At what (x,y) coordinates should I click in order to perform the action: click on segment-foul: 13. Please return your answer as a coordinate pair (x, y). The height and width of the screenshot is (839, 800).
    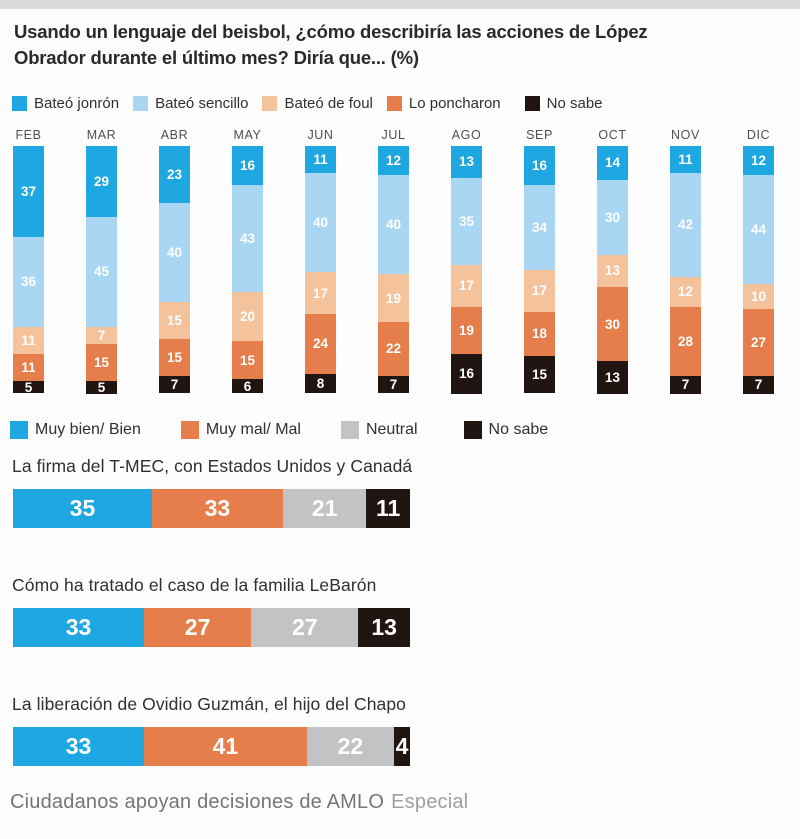
    Looking at the image, I should click on (612, 270).